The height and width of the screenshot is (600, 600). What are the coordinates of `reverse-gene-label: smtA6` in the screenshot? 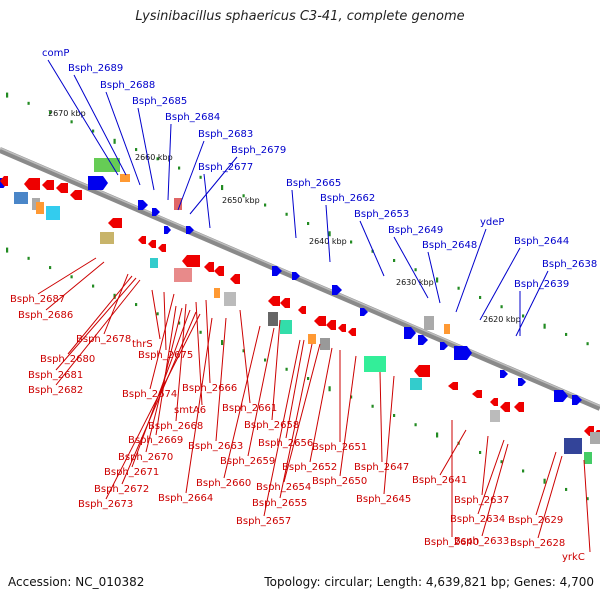 It's located at (190, 410).